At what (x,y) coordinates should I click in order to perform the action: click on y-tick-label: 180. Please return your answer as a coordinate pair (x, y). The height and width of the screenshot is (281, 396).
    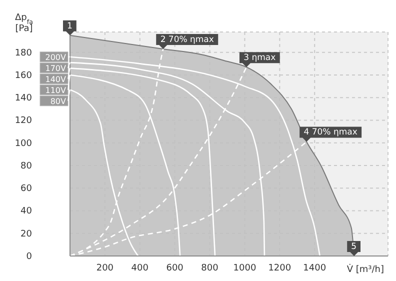
    Looking at the image, I should click on (23, 53).